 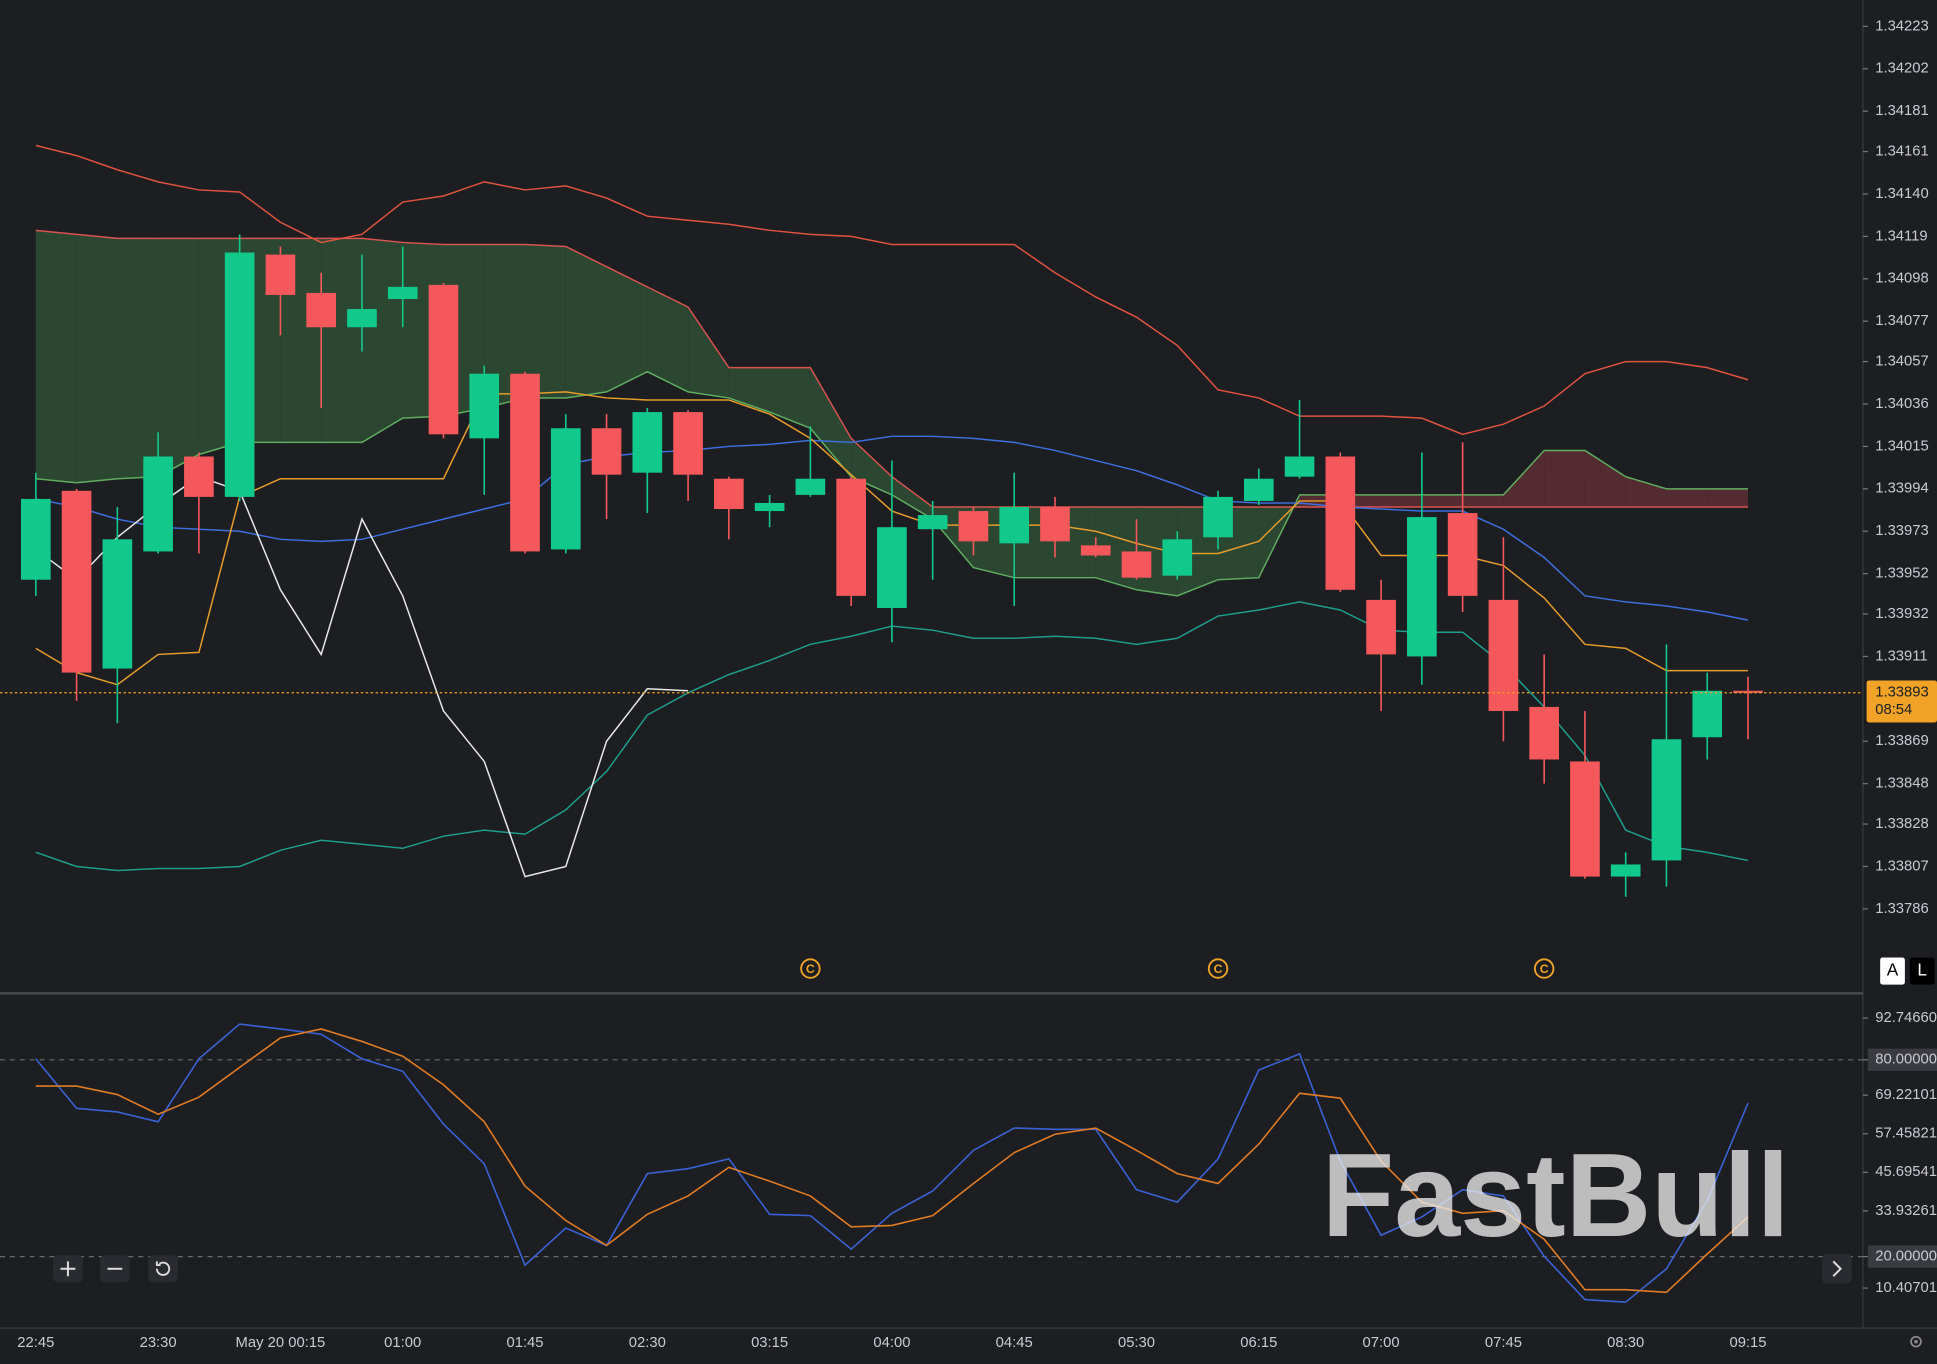 What do you see at coordinates (1014, 1343) in the screenshot?
I see `x-tick-label: 04:45` at bounding box center [1014, 1343].